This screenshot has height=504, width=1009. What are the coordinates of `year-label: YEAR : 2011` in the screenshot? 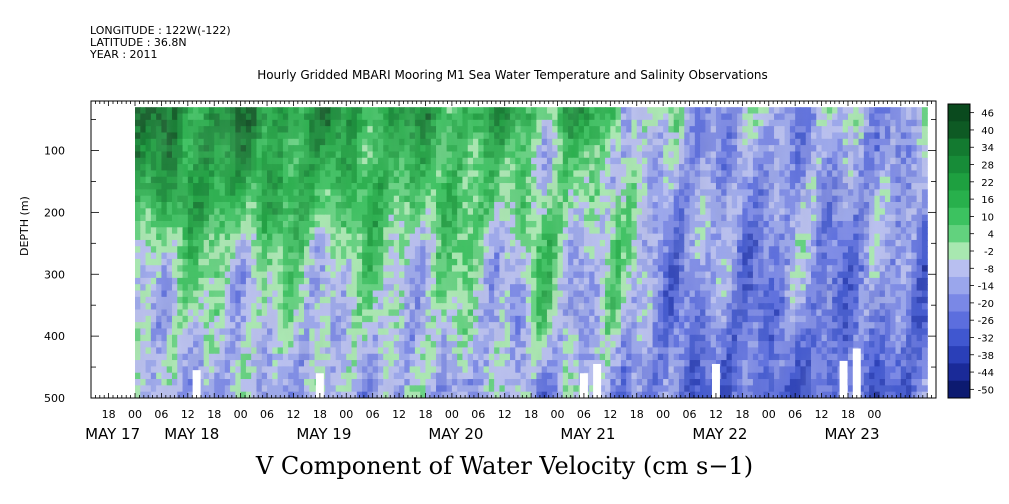 It's located at (124, 54).